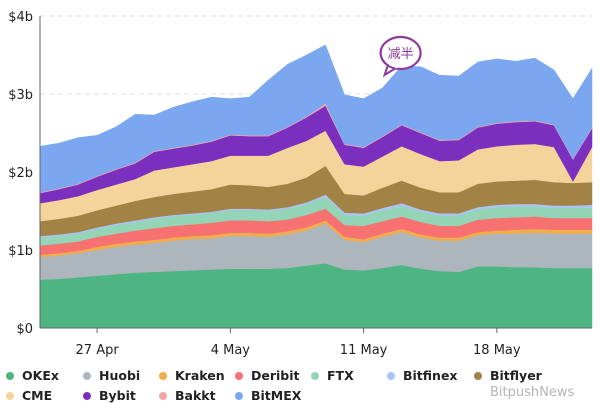 This screenshot has width=600, height=403. Describe the element at coordinates (516, 375) in the screenshot. I see `legend-label: Bitflyer` at that location.